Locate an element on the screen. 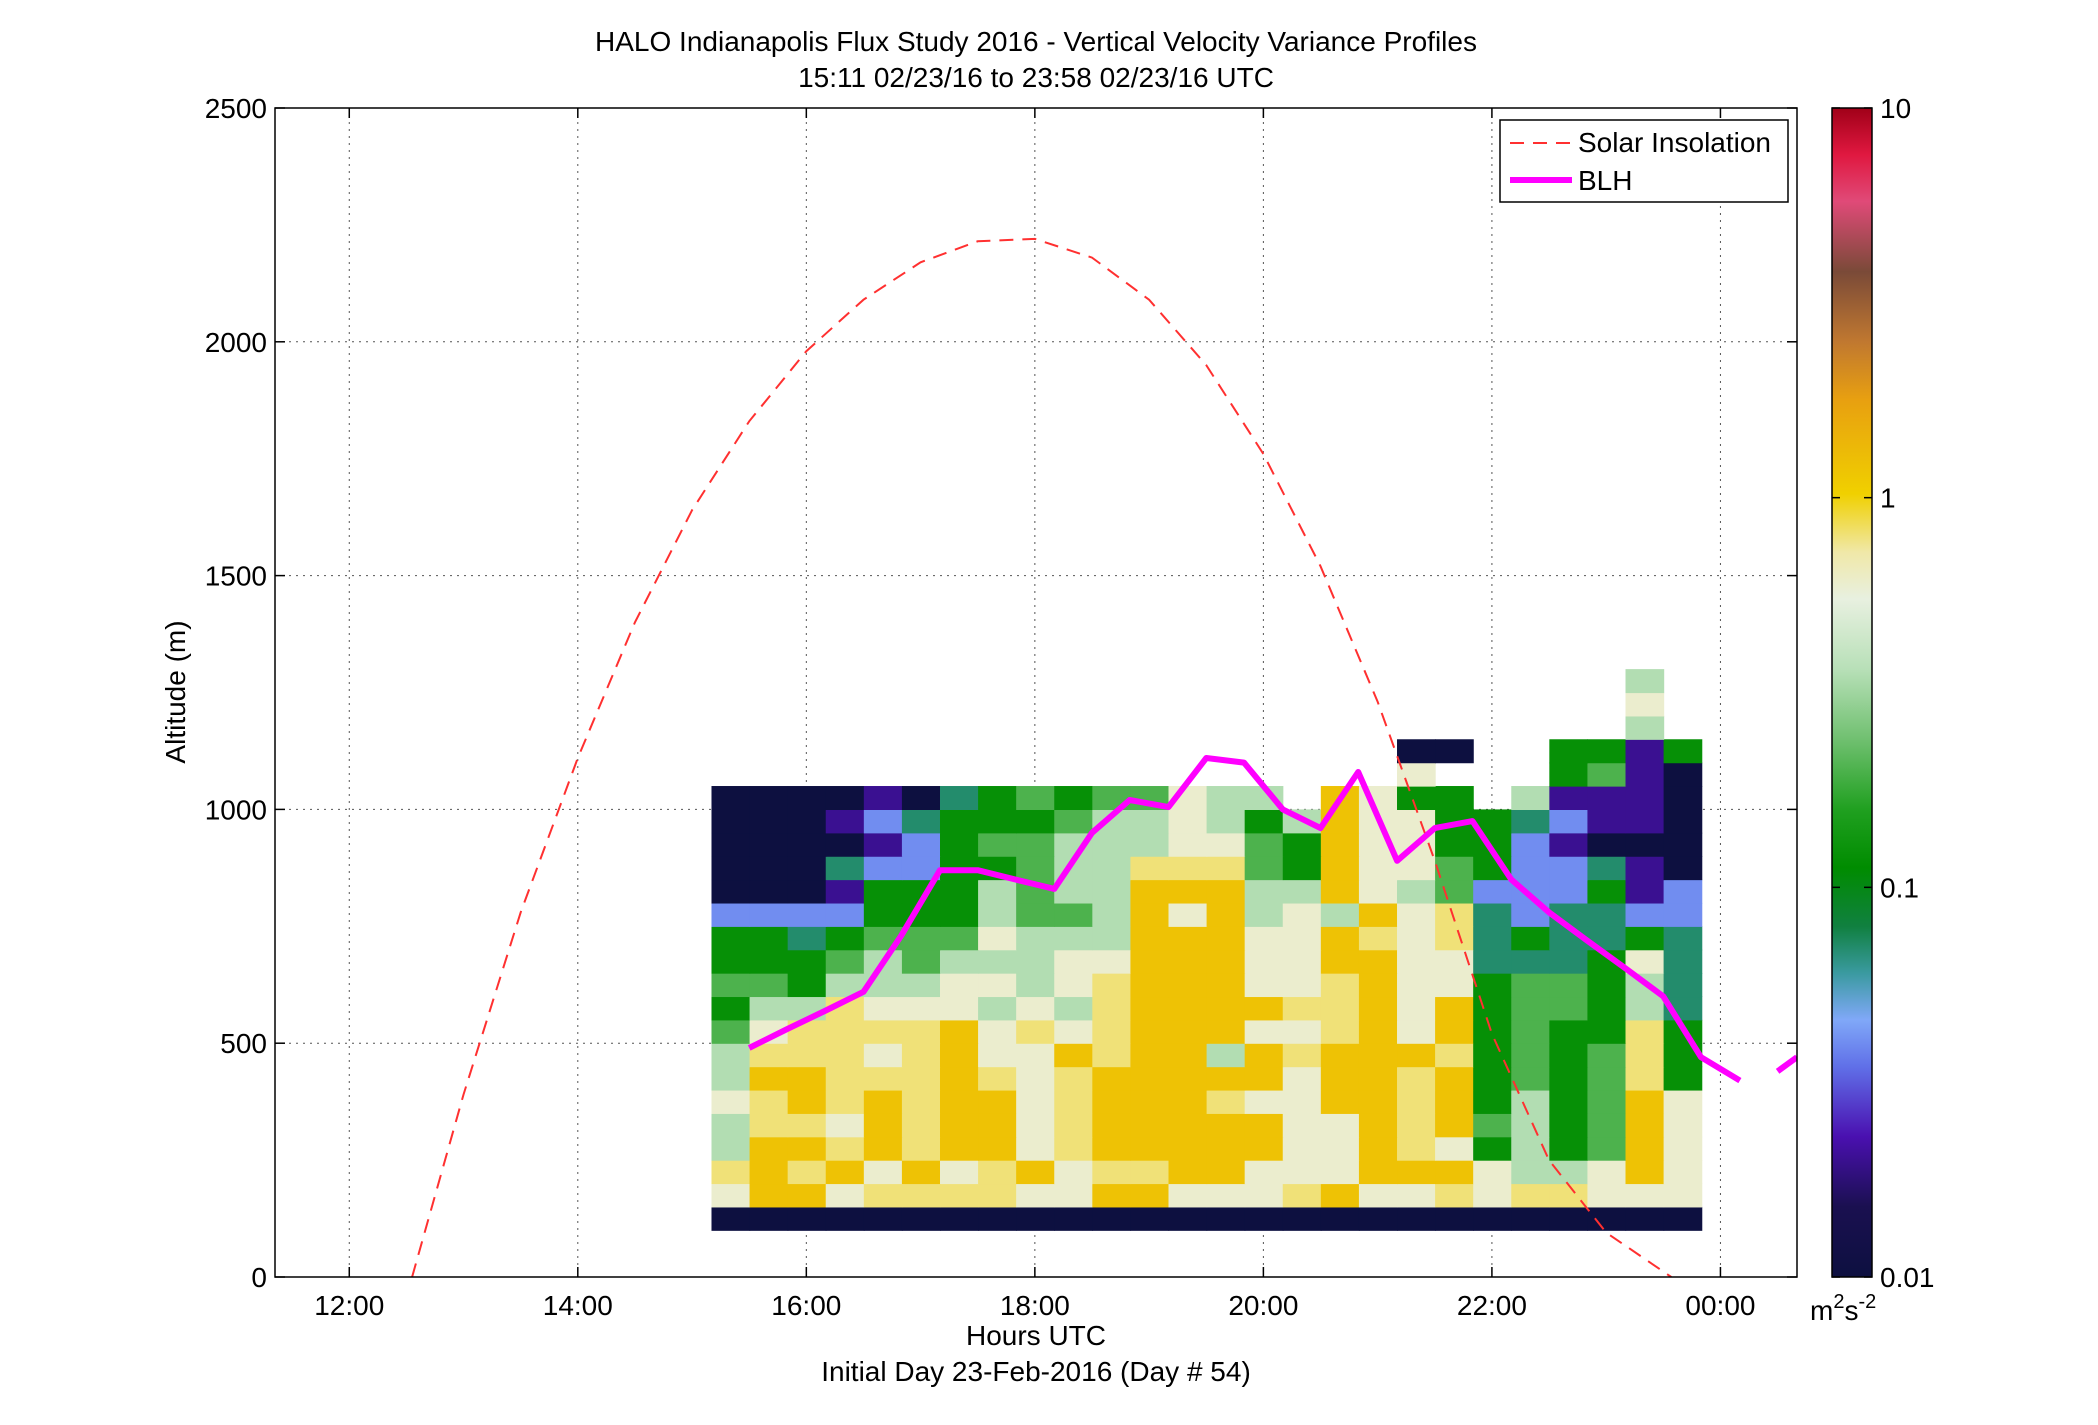  legend-box is located at coordinates (1644, 161).